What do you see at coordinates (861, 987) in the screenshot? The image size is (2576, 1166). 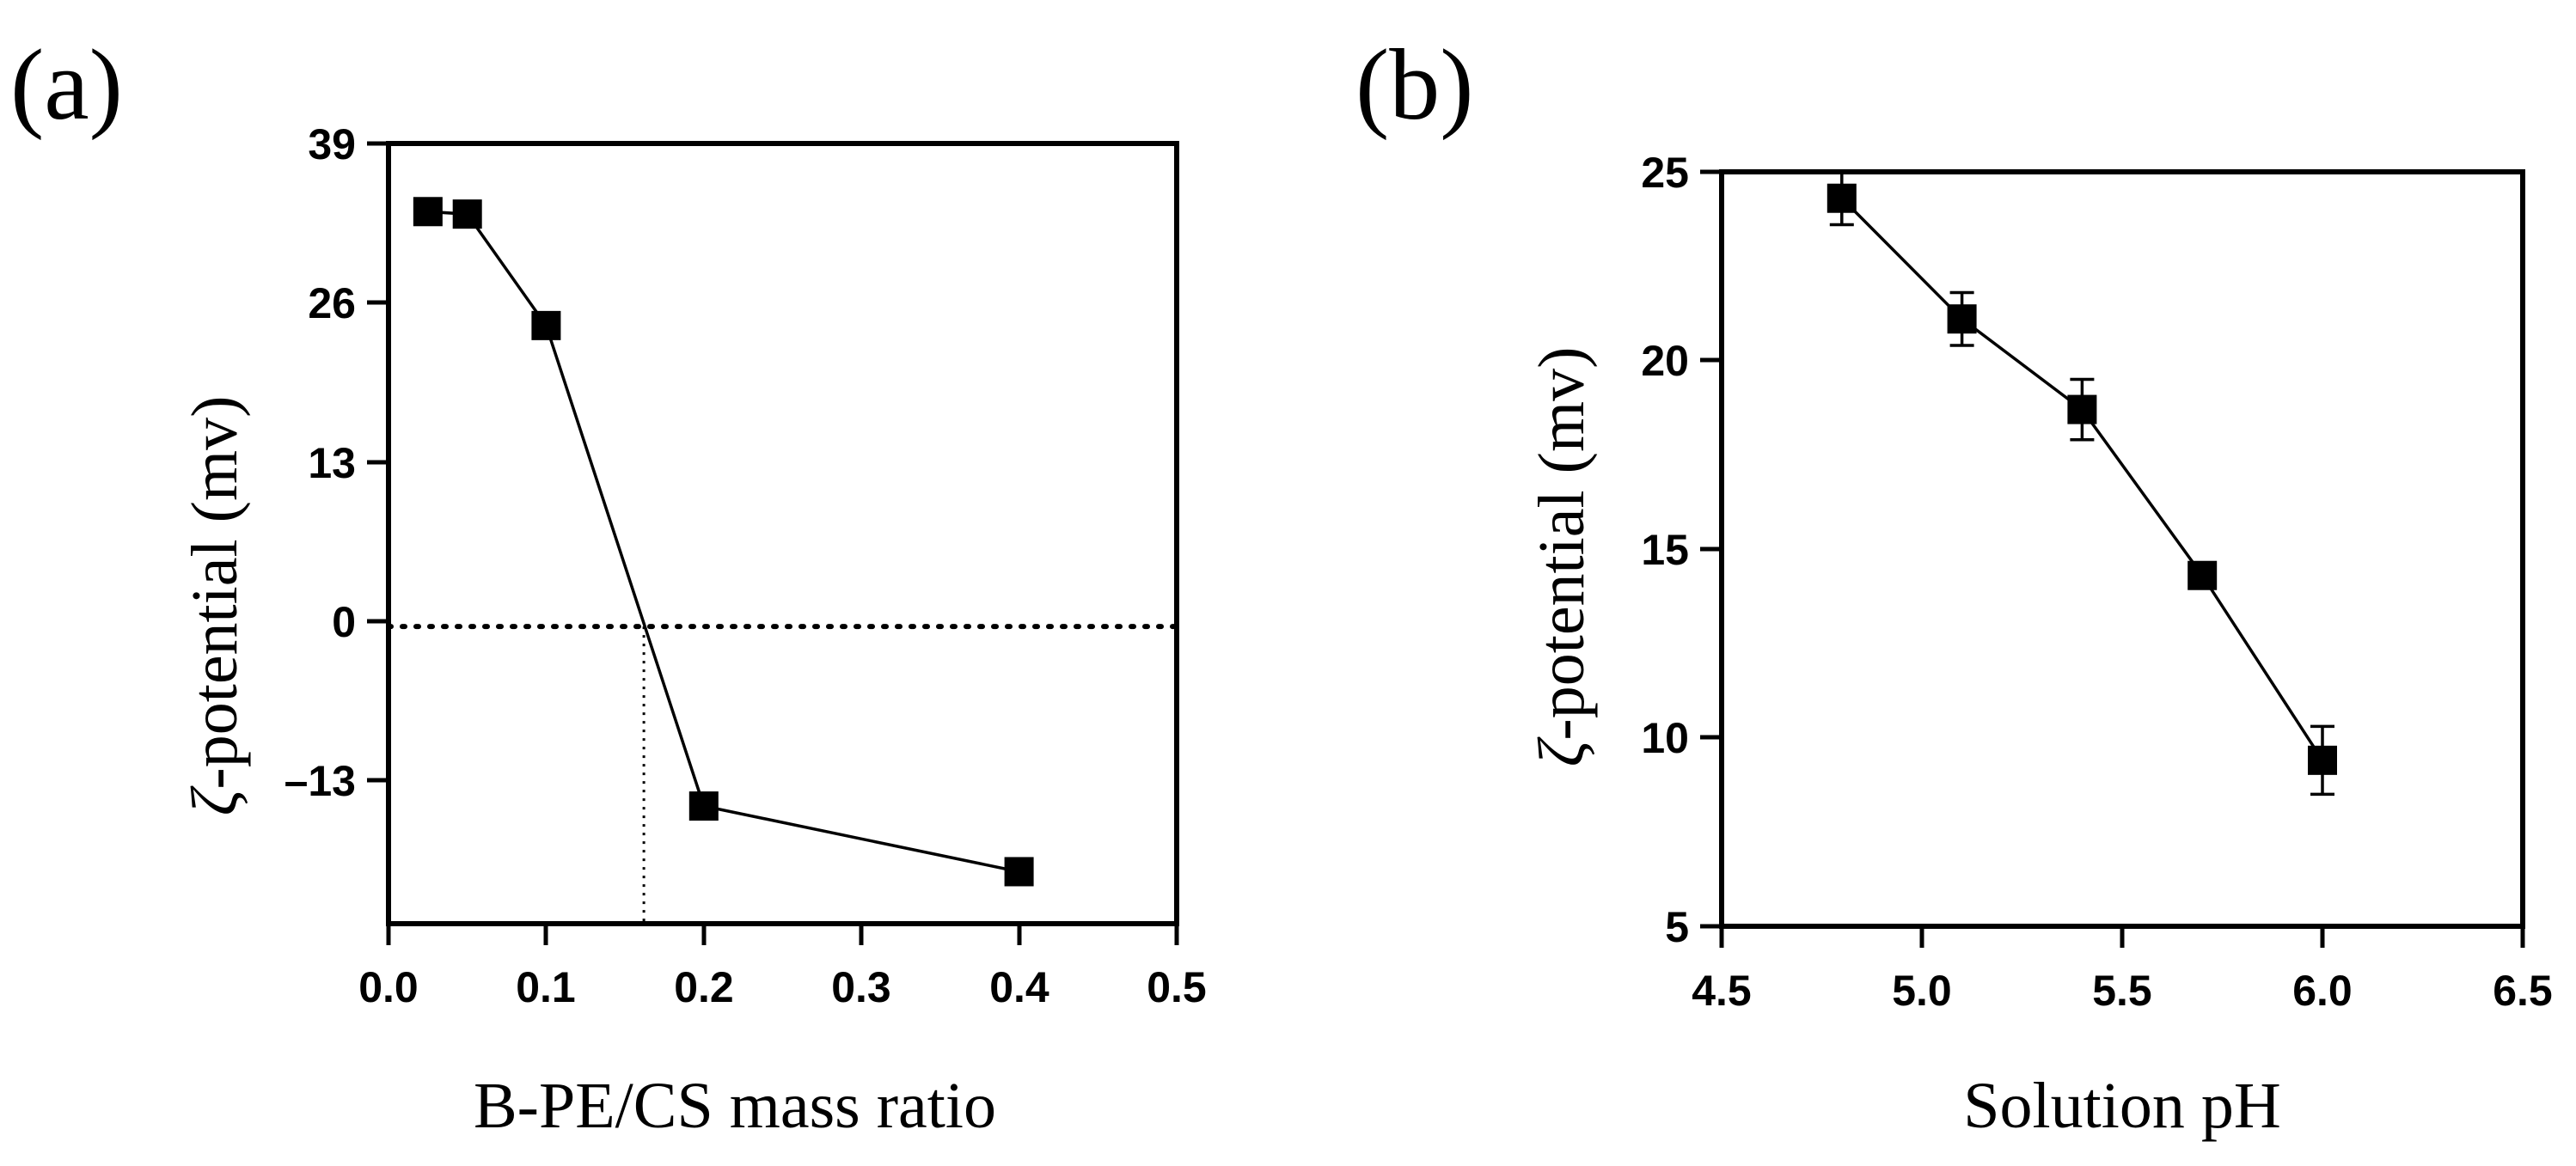 I see `chart-a-xtick-label: 0.3` at bounding box center [861, 987].